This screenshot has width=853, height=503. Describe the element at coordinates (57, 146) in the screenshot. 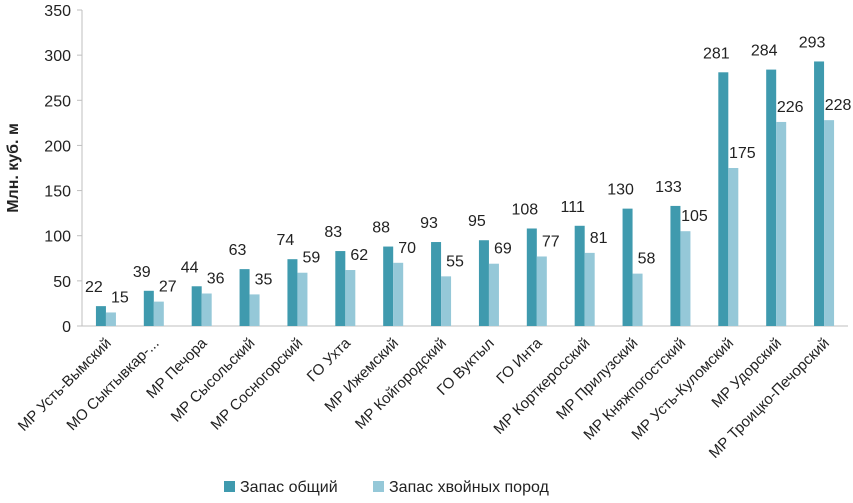

I see `y-tick-label: 200` at that location.